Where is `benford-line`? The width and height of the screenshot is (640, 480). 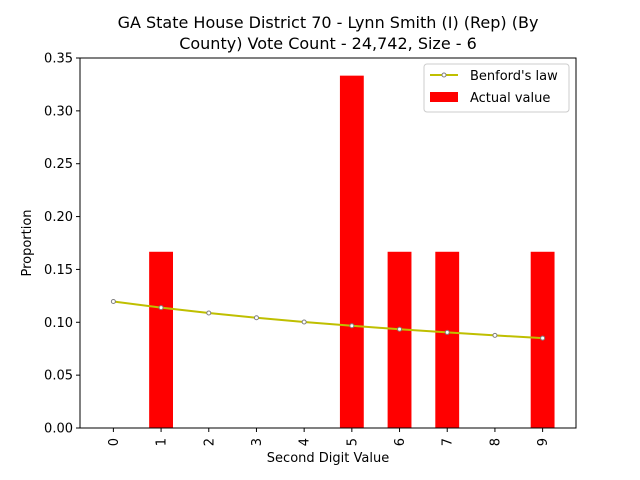 benford-line is located at coordinates (328, 320).